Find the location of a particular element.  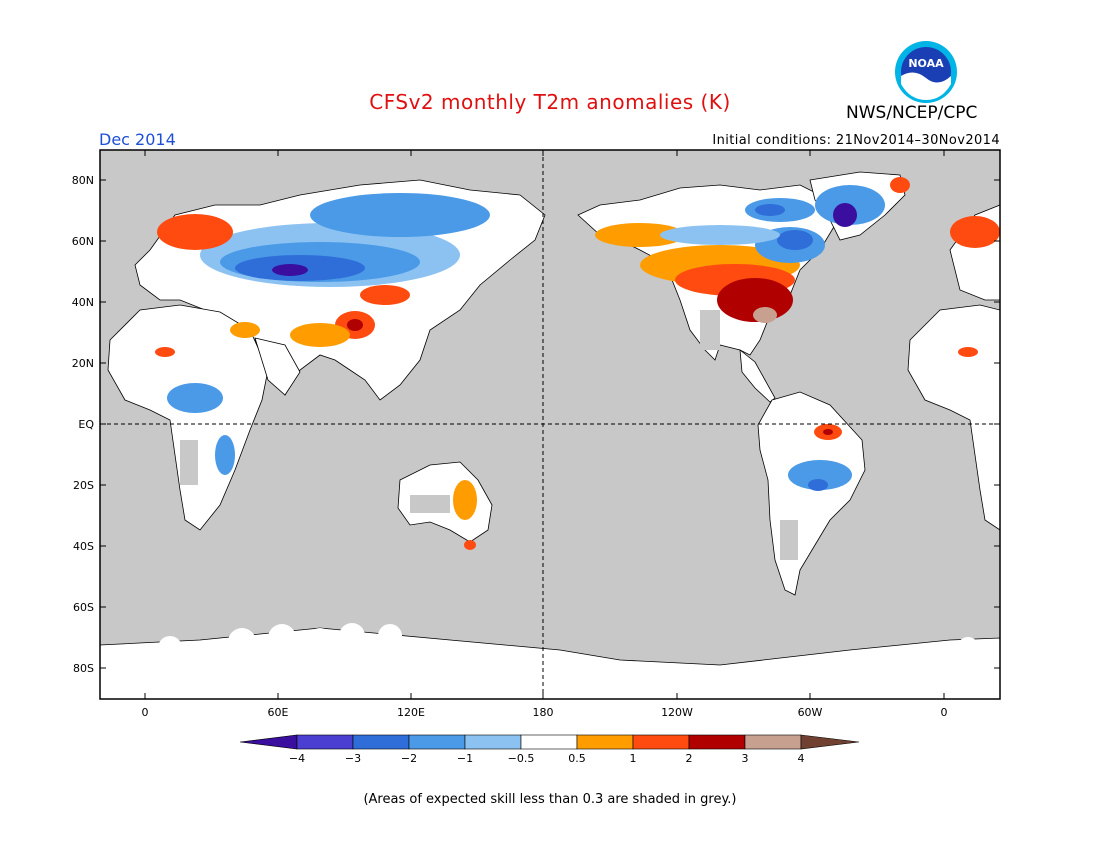

colorbar-tick-label: 2 is located at coordinates (689, 758).